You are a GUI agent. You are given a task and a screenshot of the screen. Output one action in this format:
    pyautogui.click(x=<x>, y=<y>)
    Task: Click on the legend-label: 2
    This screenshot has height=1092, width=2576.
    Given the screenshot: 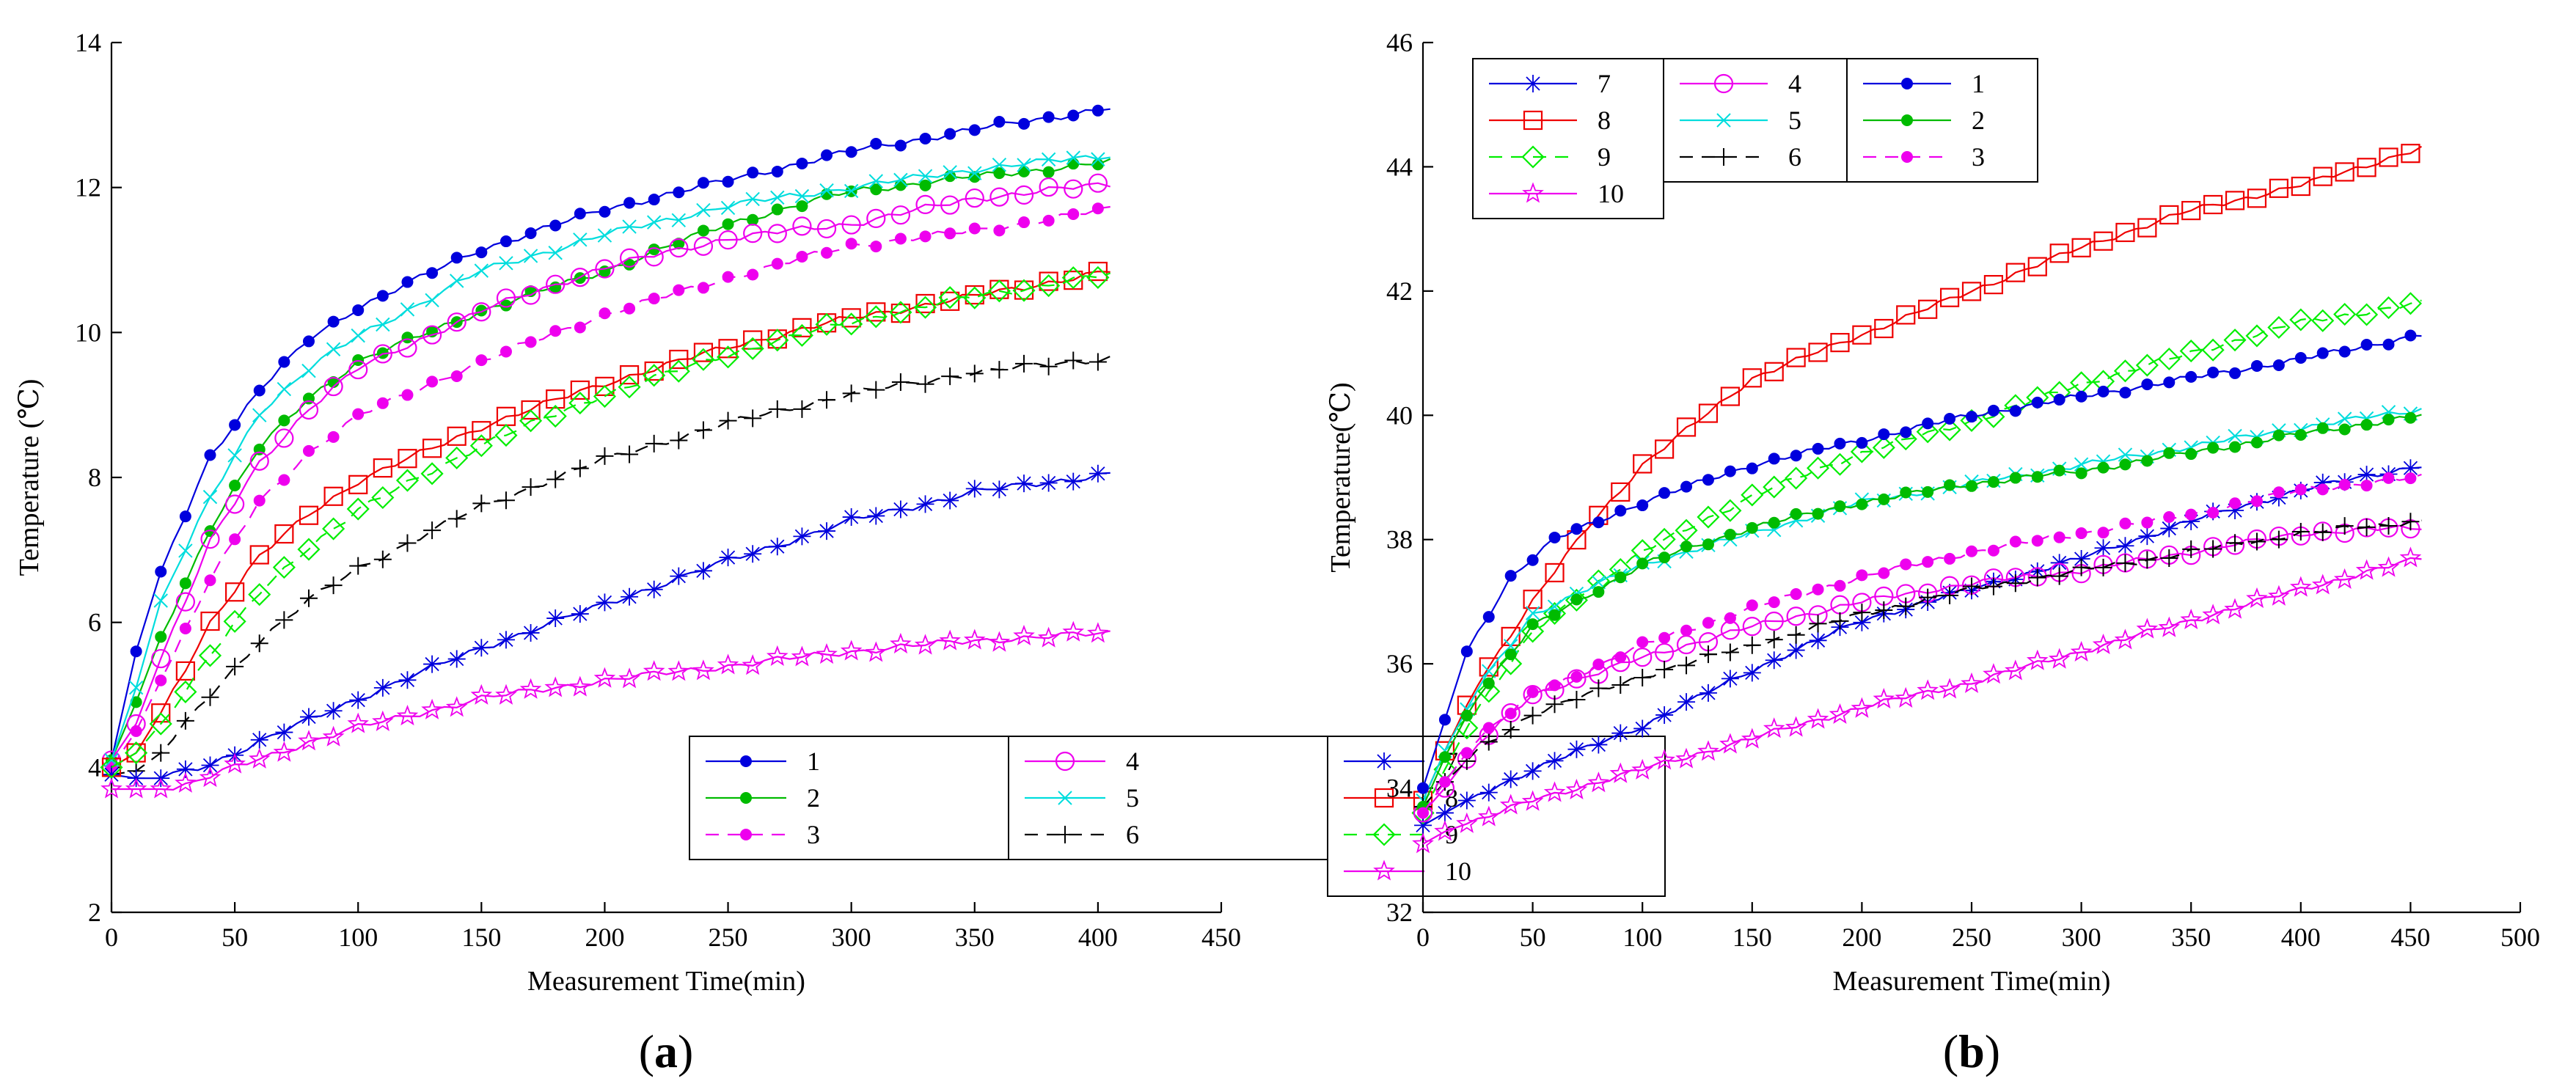 What is the action you would take?
    pyautogui.click(x=1978, y=121)
    